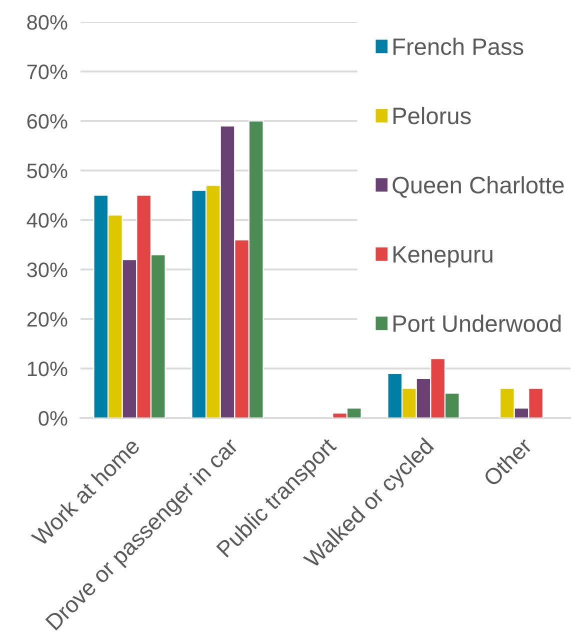 The width and height of the screenshot is (582, 642). What do you see at coordinates (47, 220) in the screenshot?
I see `y-tick-label: 40%` at bounding box center [47, 220].